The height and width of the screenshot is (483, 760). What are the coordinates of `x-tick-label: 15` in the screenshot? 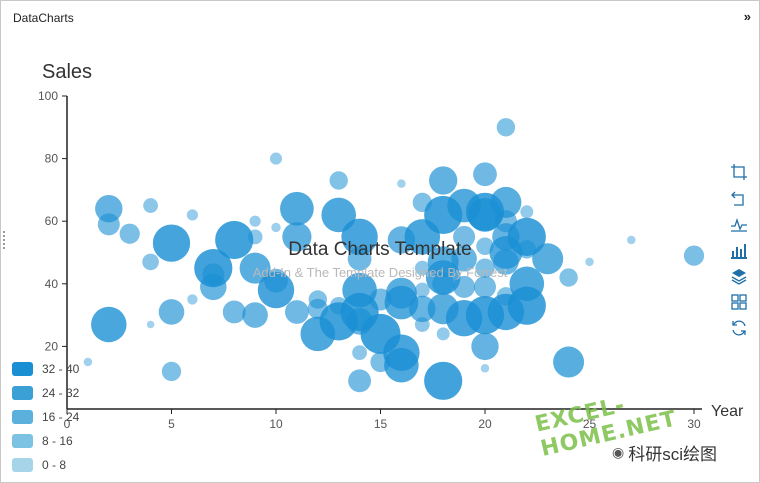 It's located at (381, 424).